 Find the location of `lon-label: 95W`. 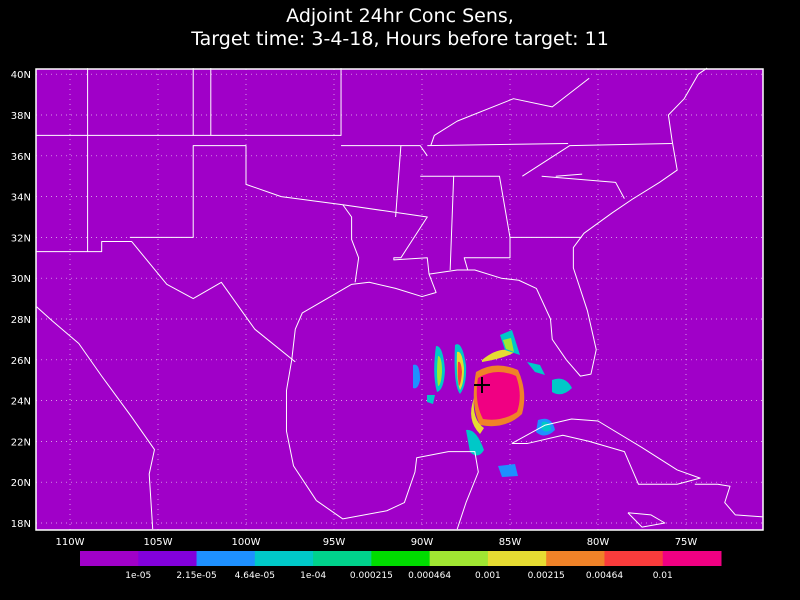

lon-label: 95W is located at coordinates (334, 542).